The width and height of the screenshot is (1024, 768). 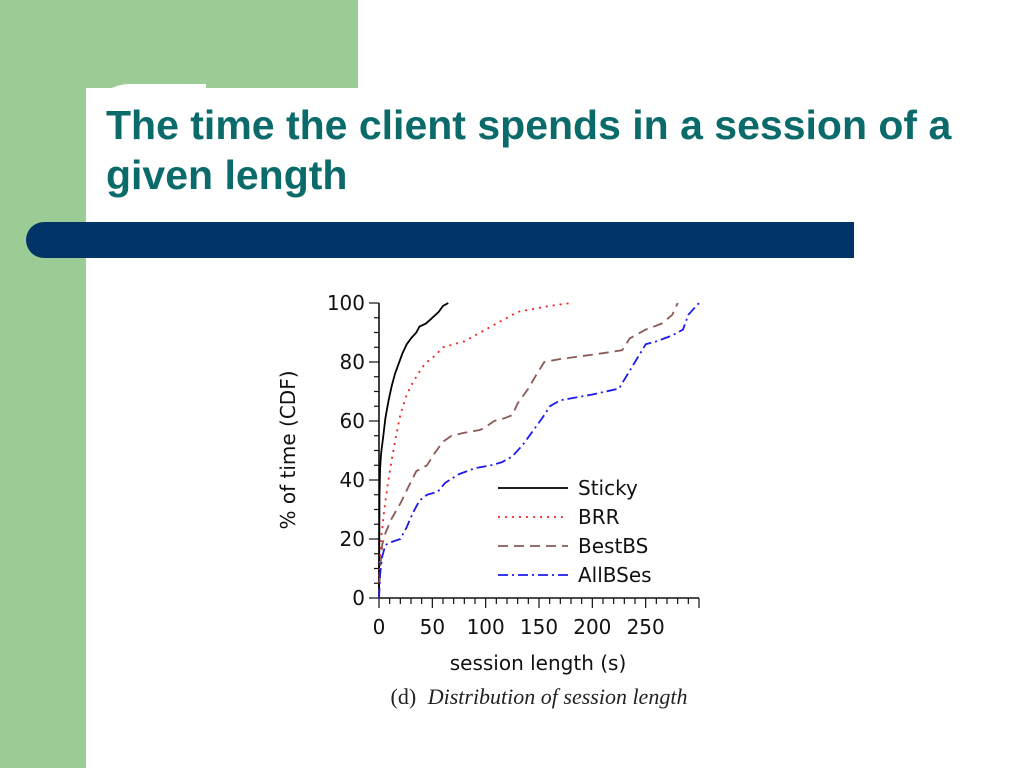 I want to click on legend-label-brr: BRR, so click(x=599, y=517).